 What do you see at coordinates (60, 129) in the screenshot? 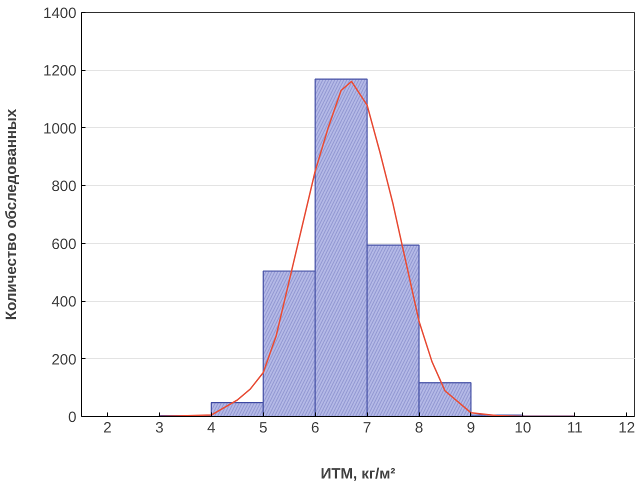
I see `y-tick-label: 1000` at bounding box center [60, 129].